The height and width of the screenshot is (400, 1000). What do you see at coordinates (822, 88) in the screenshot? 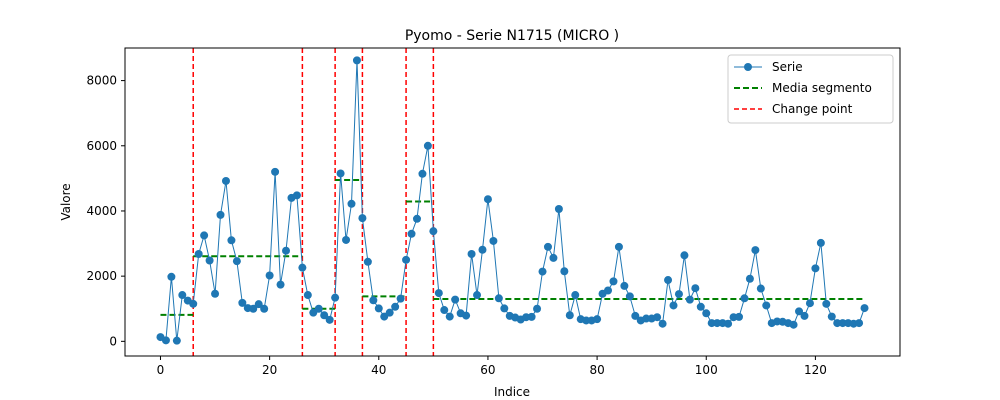
I see `legend-mean-label: Media segmento` at bounding box center [822, 88].